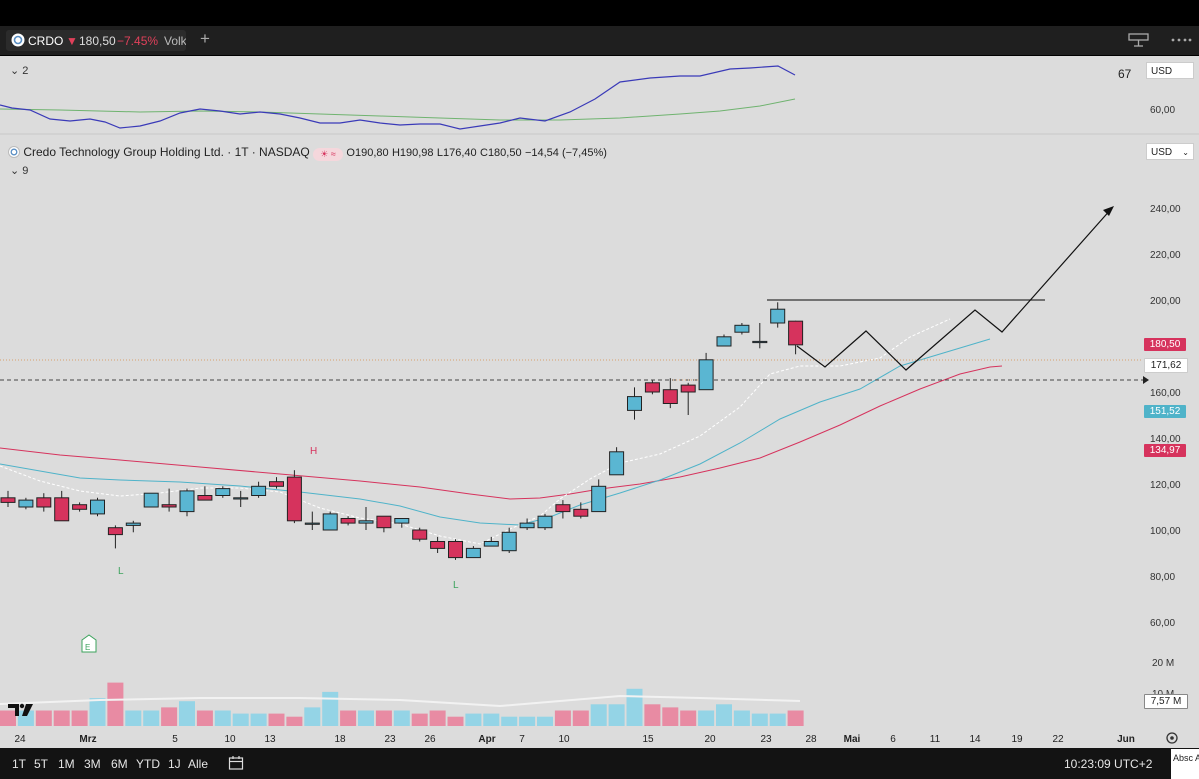 The width and height of the screenshot is (1199, 779). What do you see at coordinates (1017, 739) in the screenshot?
I see `time-axis-label: 19` at bounding box center [1017, 739].